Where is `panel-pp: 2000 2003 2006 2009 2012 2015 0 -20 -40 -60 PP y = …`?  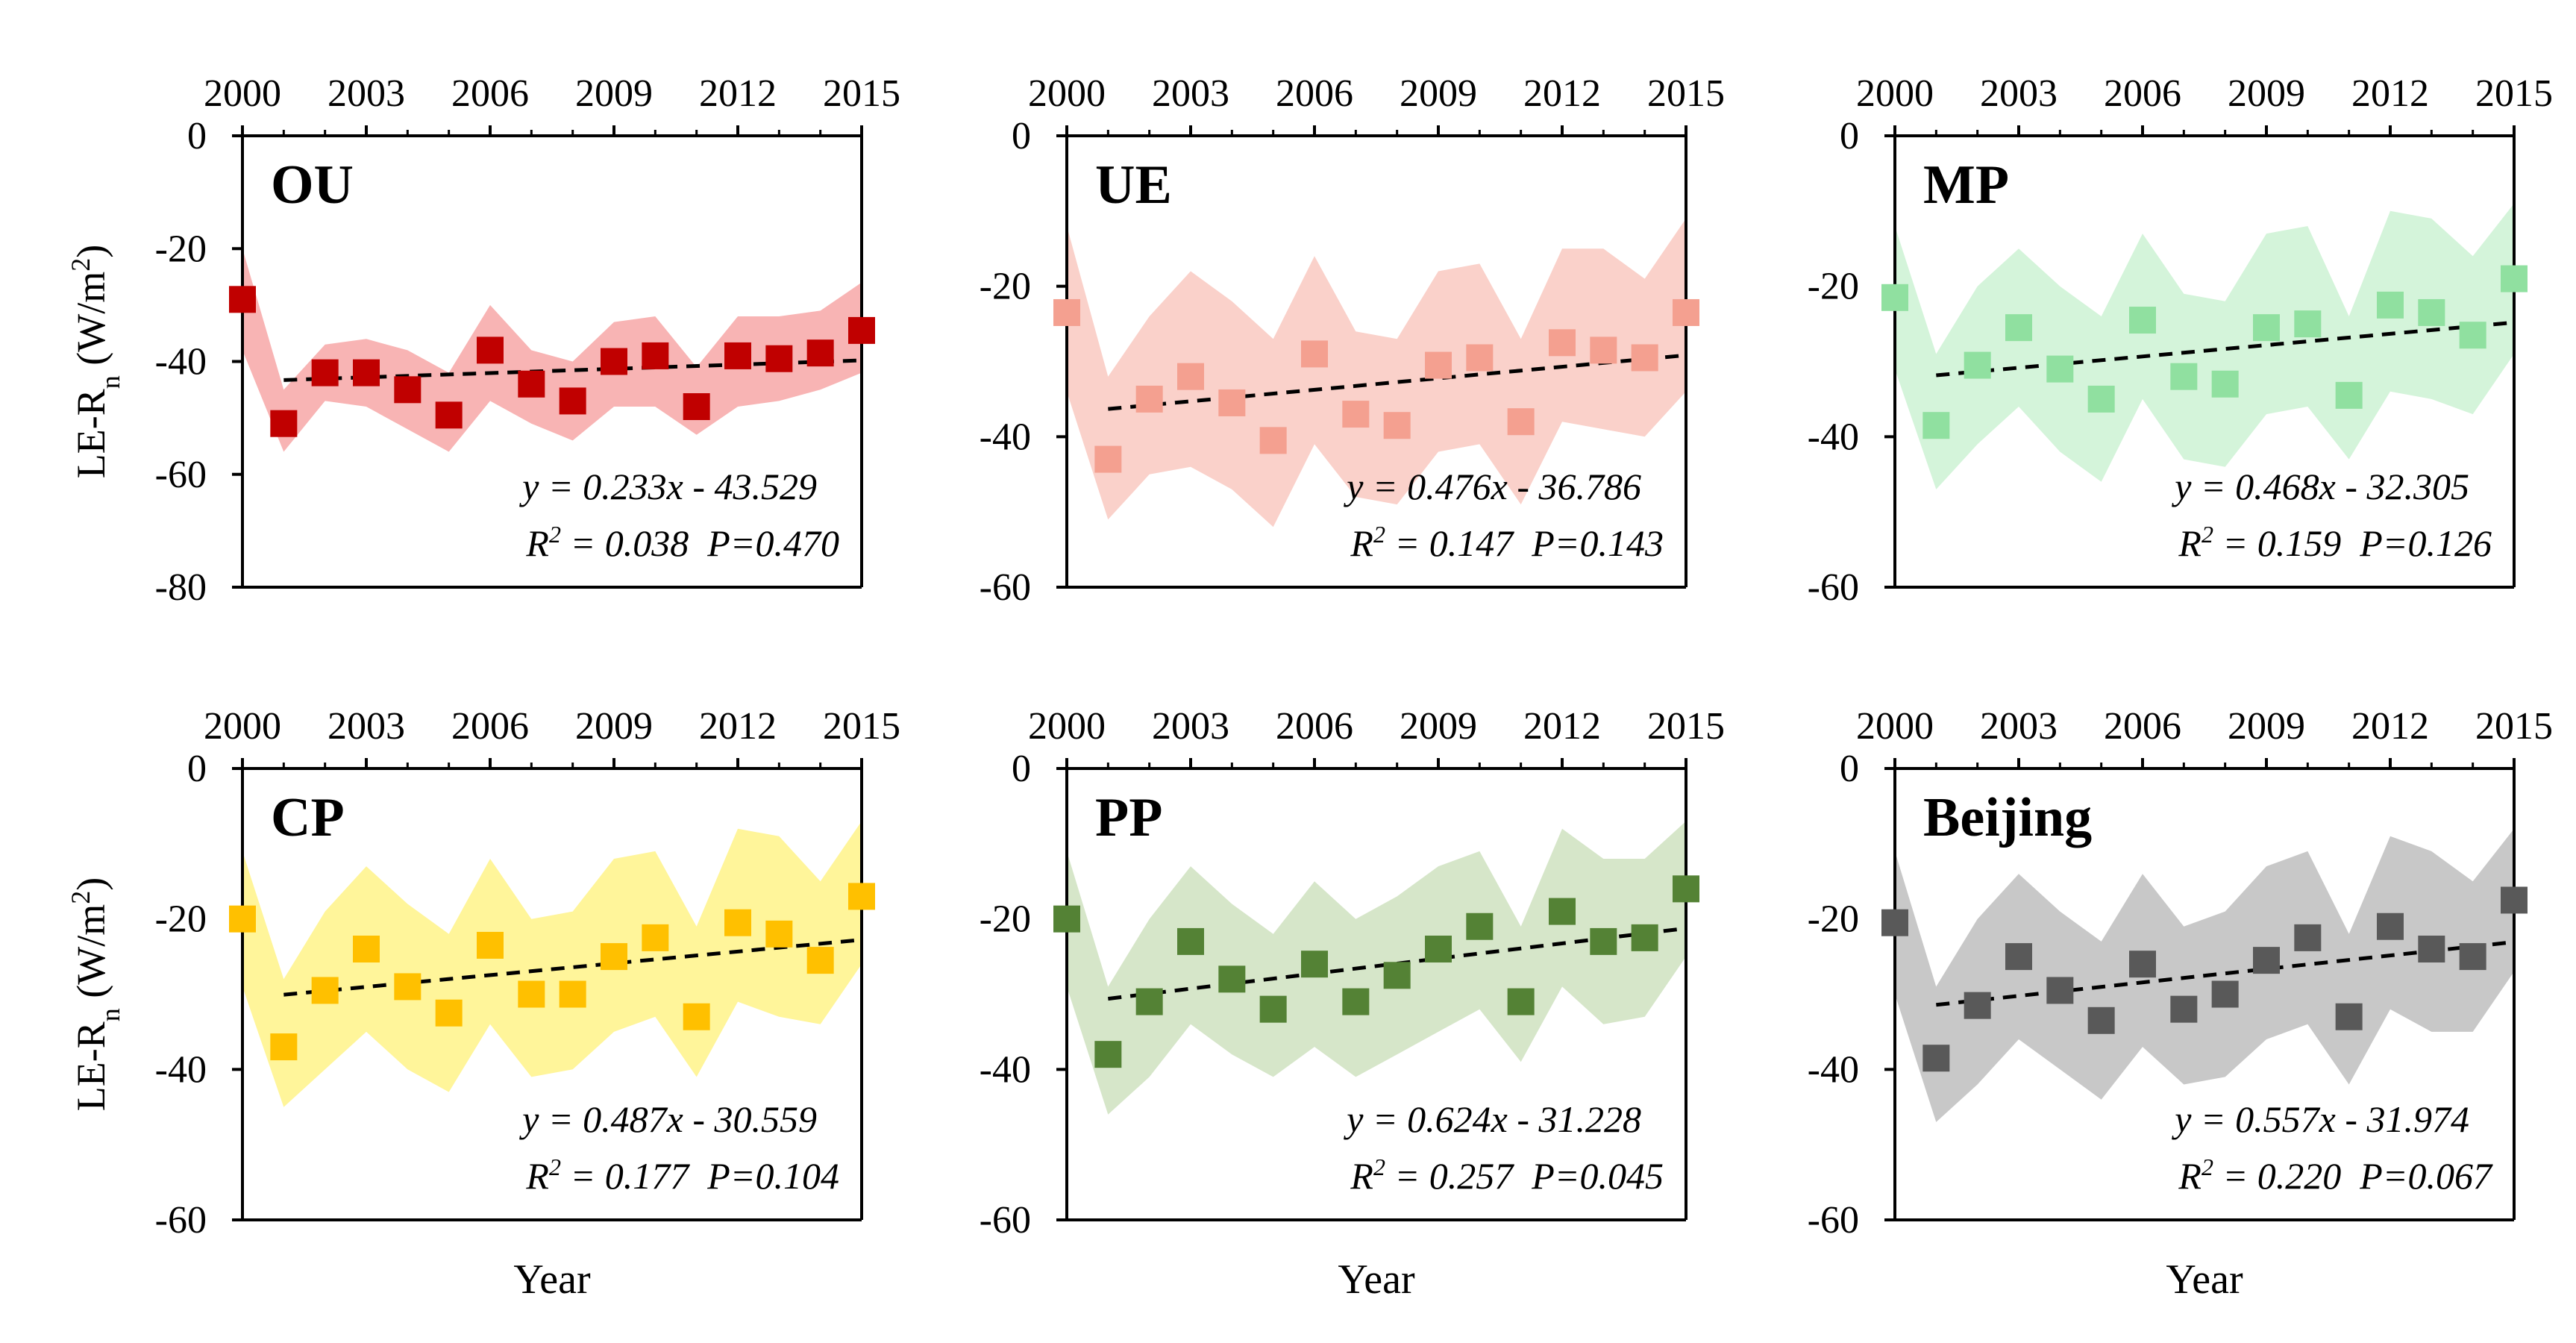 panel-pp: 2000 2003 2006 2009 2012 2015 0 -20 -40 -60 PP y = … is located at coordinates (1352, 1004).